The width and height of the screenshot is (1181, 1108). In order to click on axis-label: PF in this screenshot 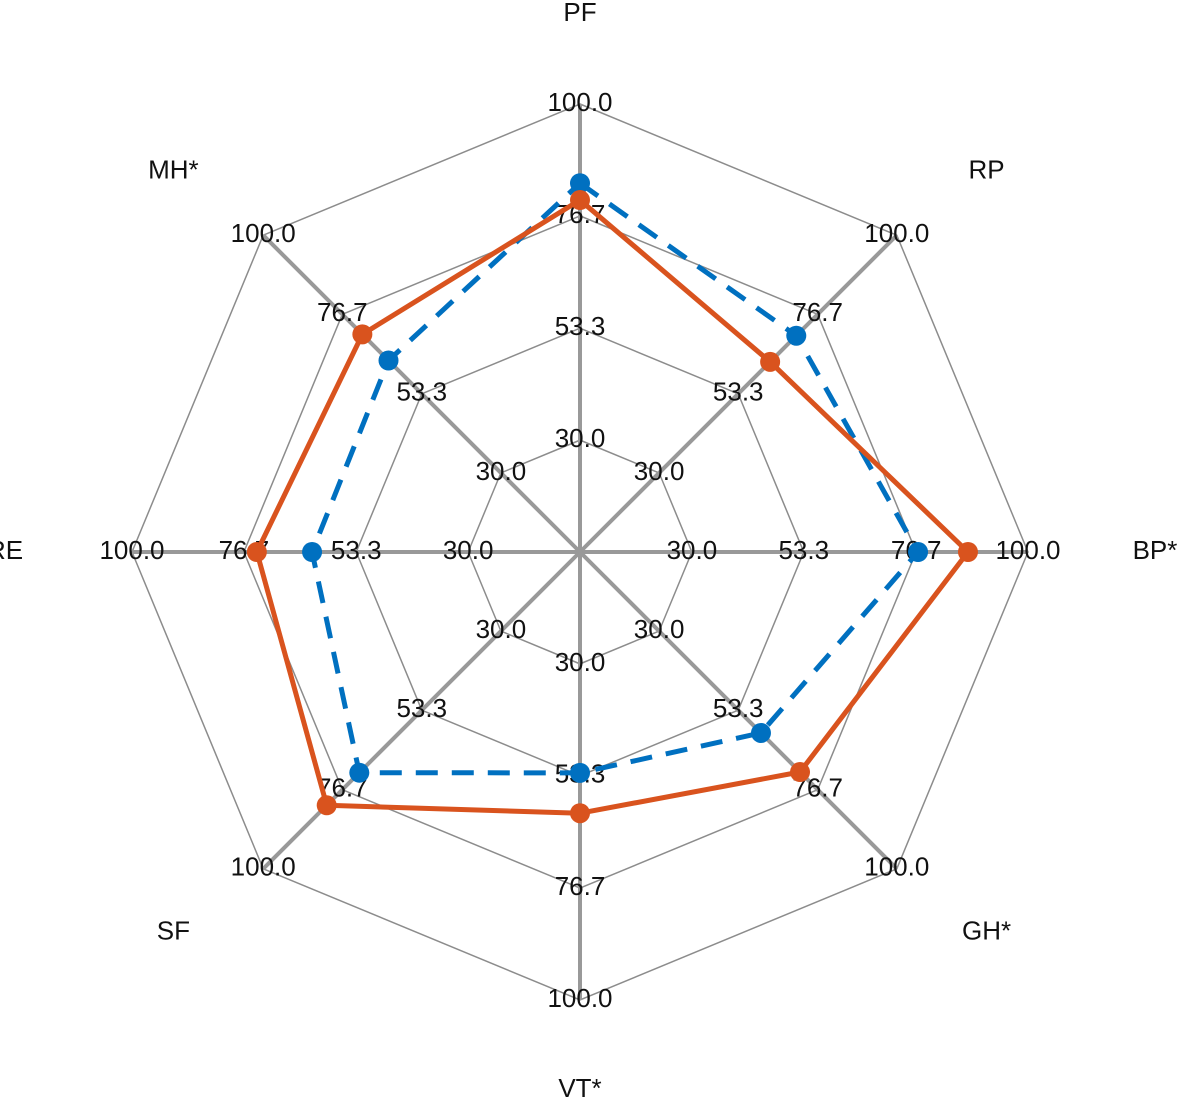, I will do `click(579, 13)`.